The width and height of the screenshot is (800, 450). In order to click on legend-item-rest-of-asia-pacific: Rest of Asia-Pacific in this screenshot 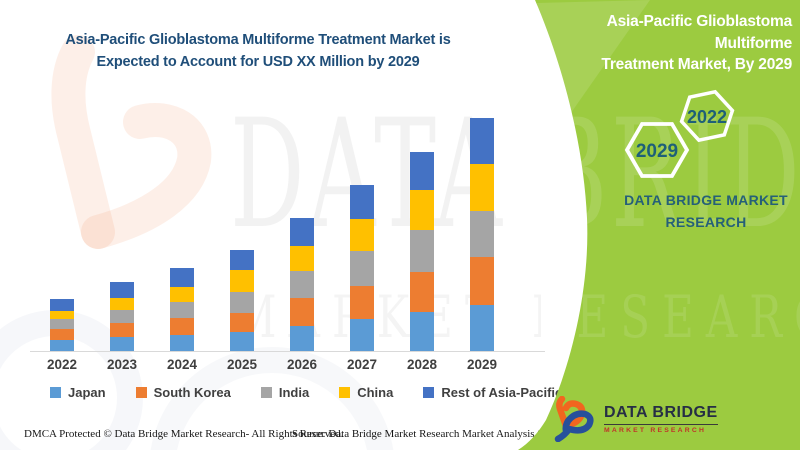, I will do `click(492, 392)`.